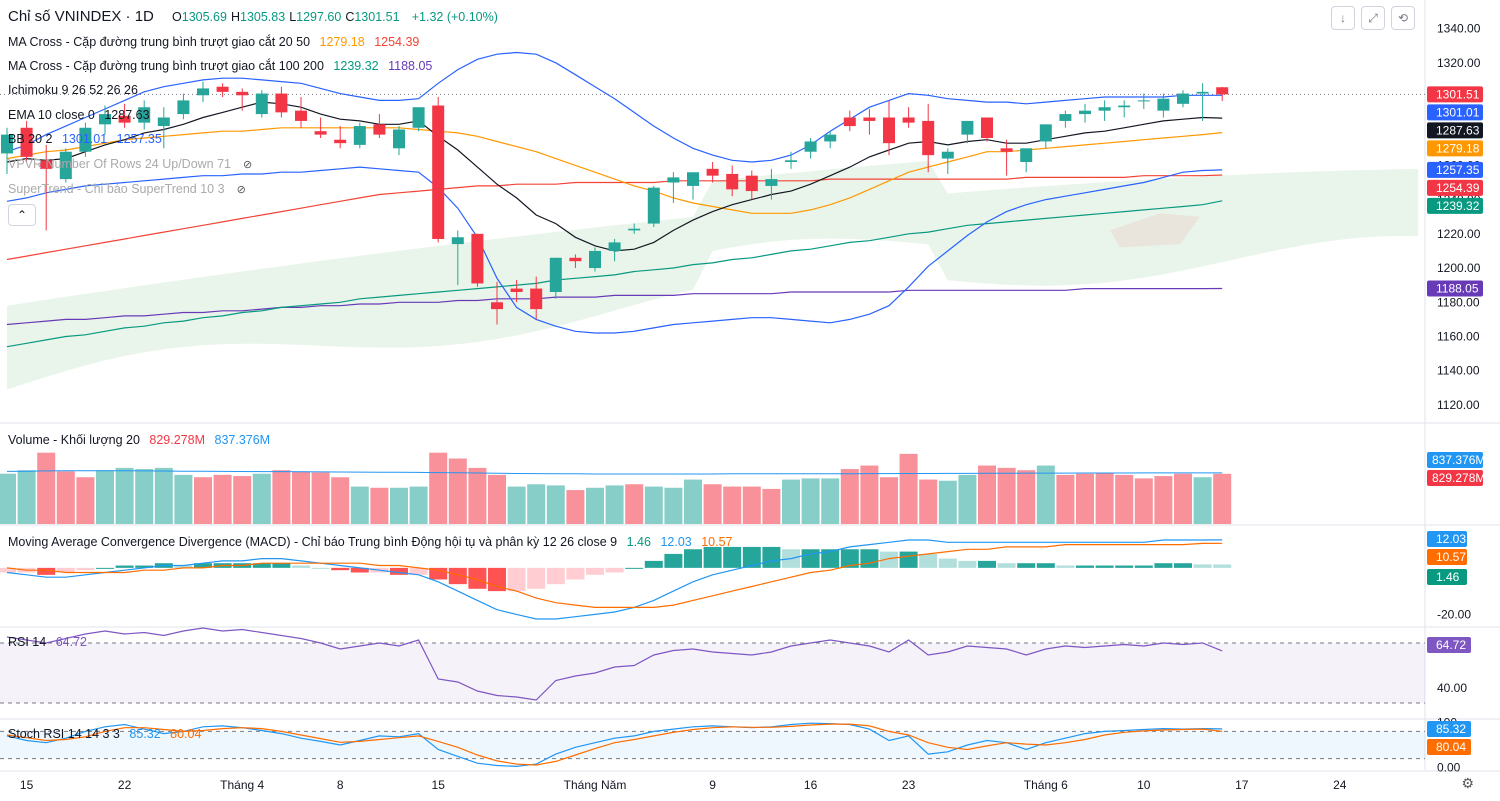 Image resolution: width=1500 pixels, height=801 pixels. Describe the element at coordinates (1467, 783) in the screenshot. I see `gear-icon: ⚙` at that location.